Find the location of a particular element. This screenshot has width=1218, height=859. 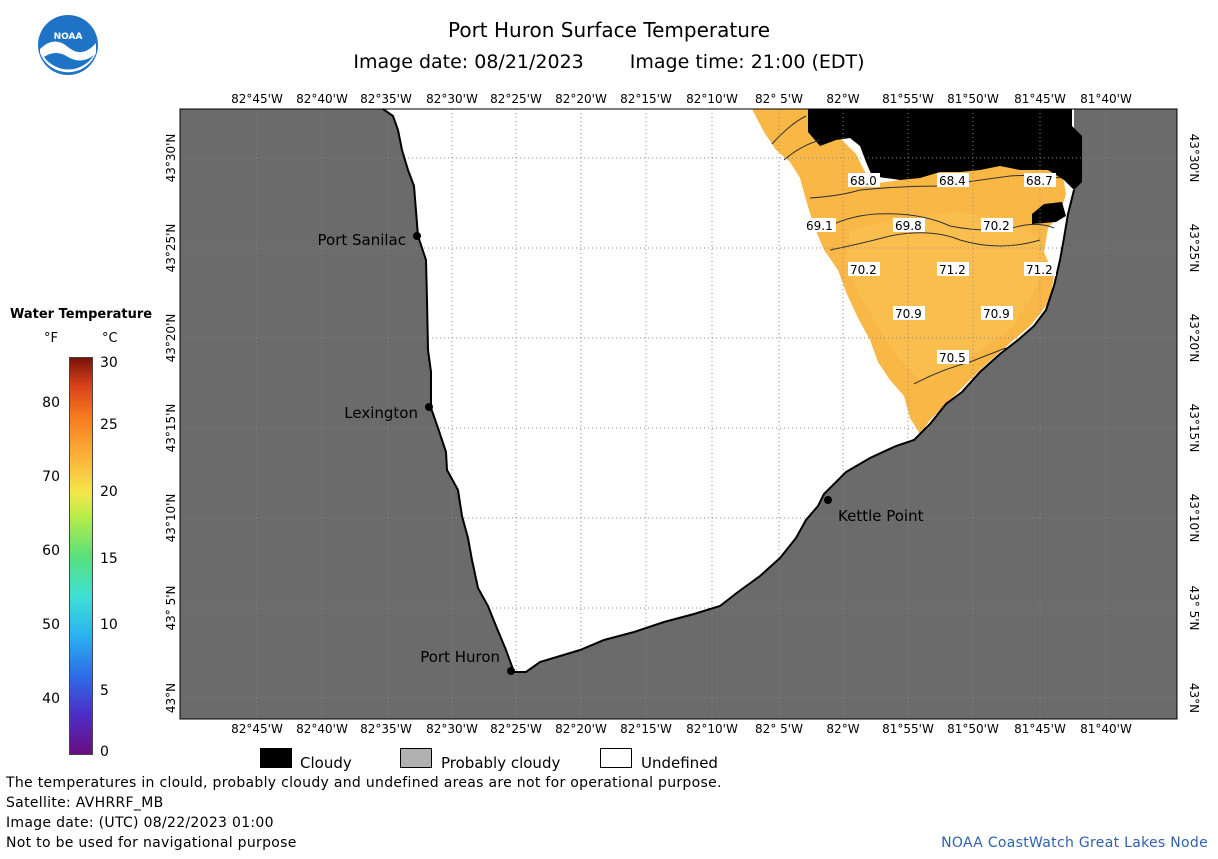

lon-label-top: 82°35'W is located at coordinates (386, 99).